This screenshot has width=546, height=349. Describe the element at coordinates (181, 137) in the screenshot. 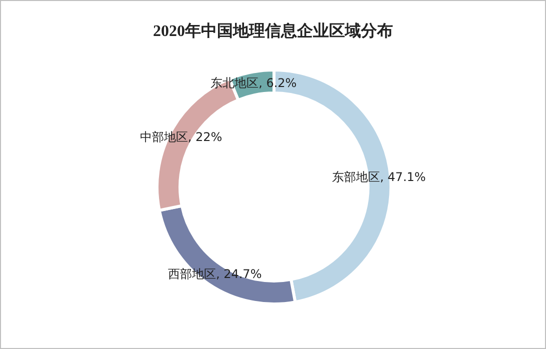

I see `slice-label: 中部地区, 22%` at that location.